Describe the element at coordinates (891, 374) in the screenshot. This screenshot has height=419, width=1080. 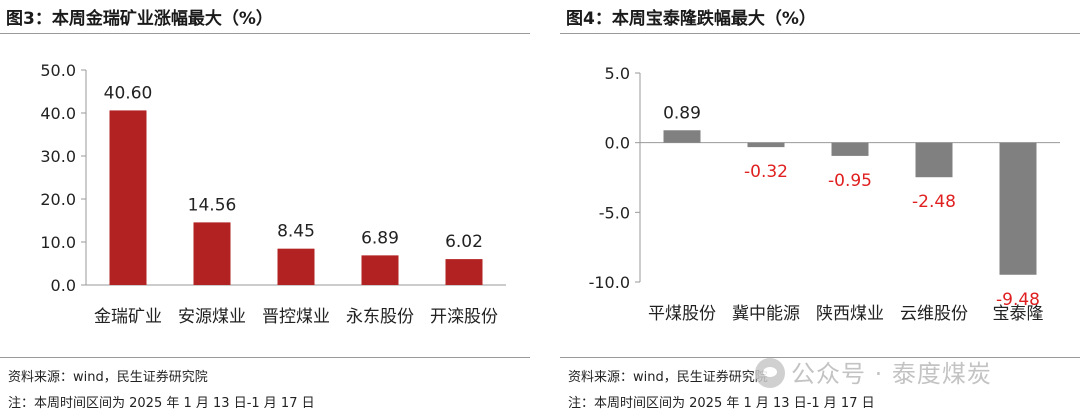
I see `watermark-text: 公众号 · 泰度煤炭` at that location.